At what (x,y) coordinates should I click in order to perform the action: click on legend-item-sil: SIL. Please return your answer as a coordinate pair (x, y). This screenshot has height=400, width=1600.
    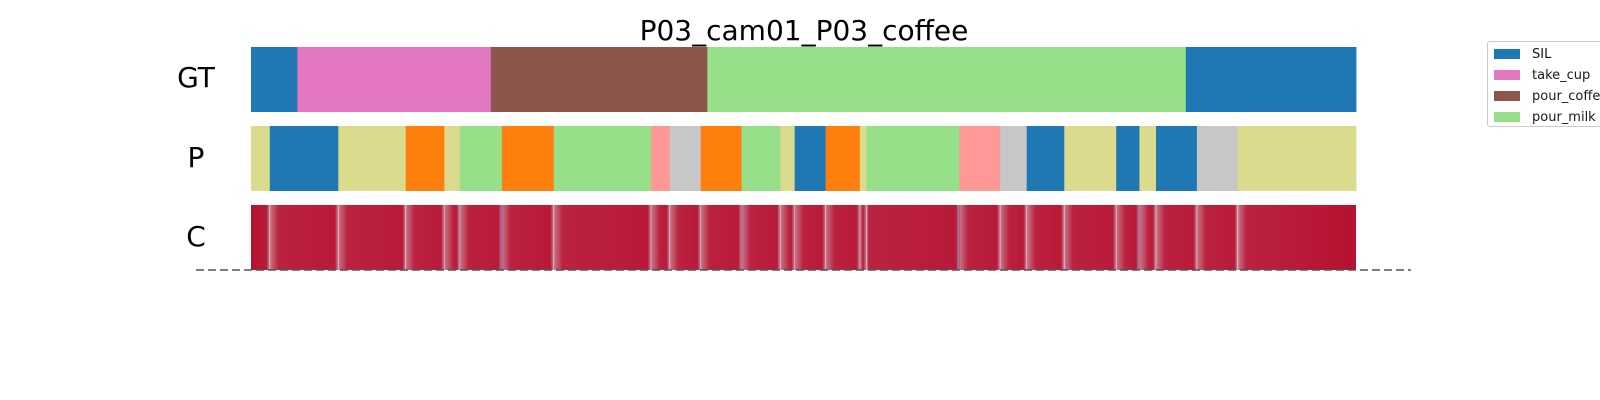
    Looking at the image, I should click on (1522, 54).